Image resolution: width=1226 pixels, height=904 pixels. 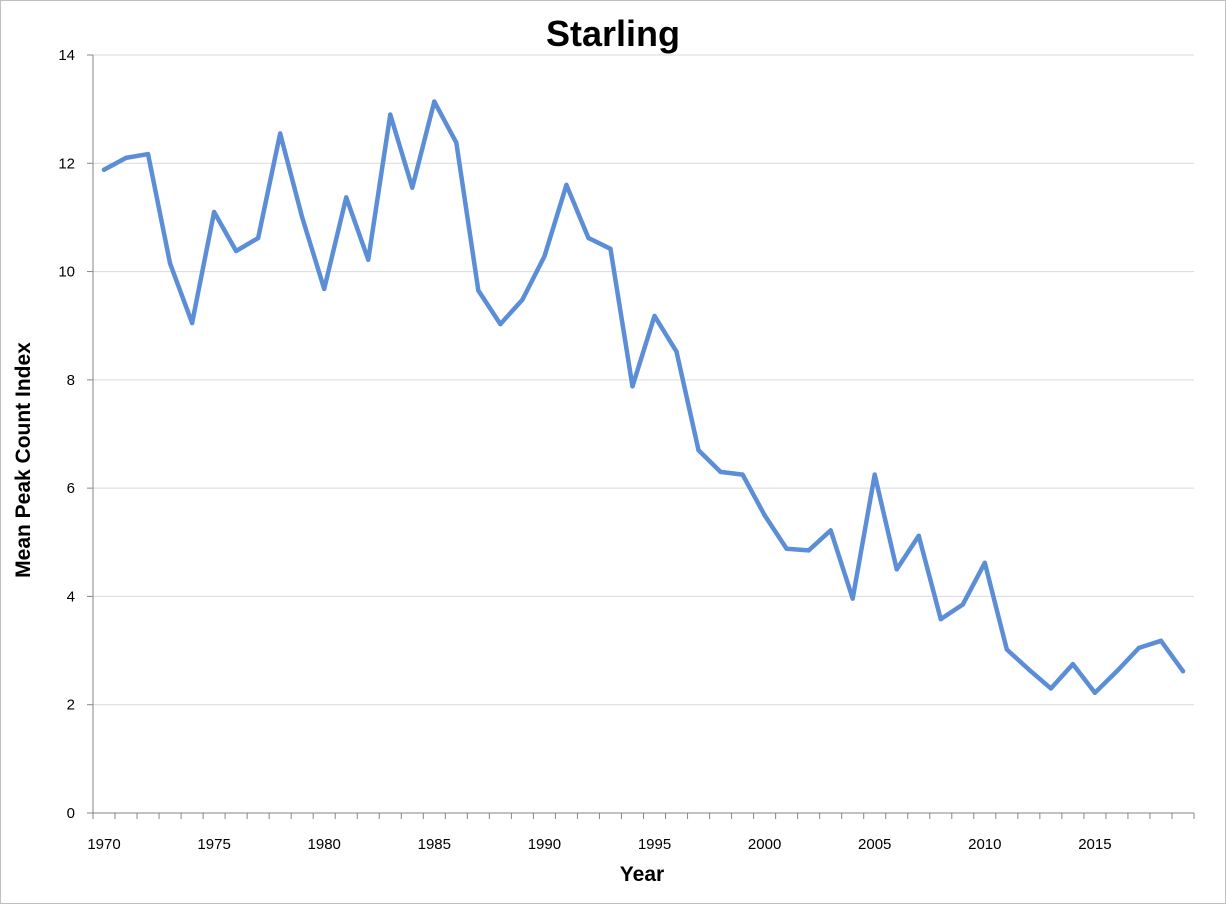 What do you see at coordinates (71, 813) in the screenshot?
I see `y-tick-label: 0` at bounding box center [71, 813].